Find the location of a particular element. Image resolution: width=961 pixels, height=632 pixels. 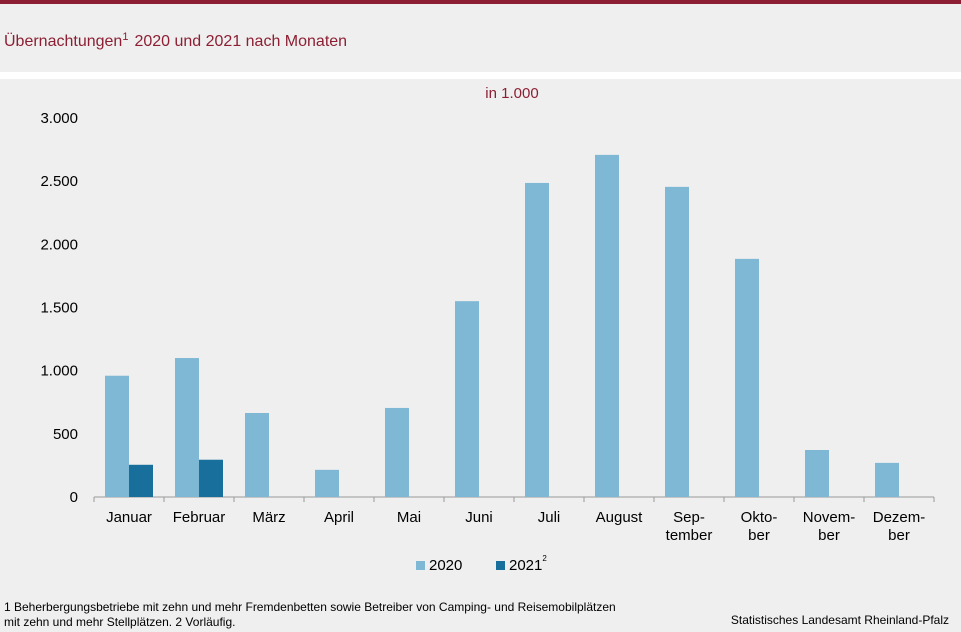

legend-label: 20212 is located at coordinates (528, 564).